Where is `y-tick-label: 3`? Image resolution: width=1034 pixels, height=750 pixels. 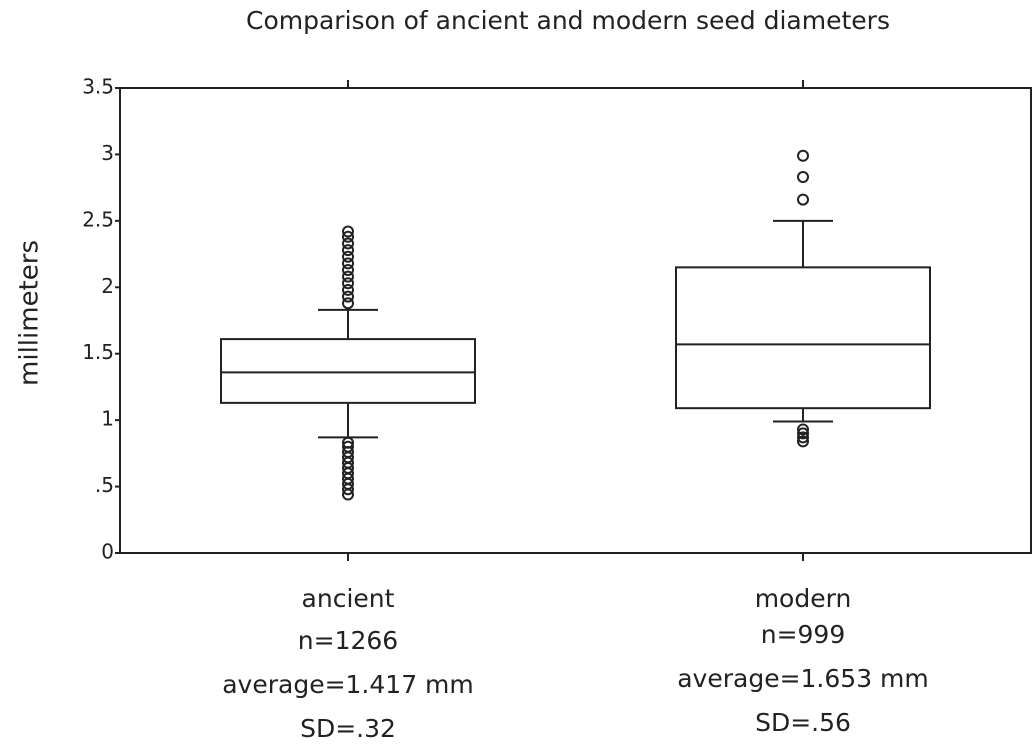 y-tick-label: 3 is located at coordinates (107, 153).